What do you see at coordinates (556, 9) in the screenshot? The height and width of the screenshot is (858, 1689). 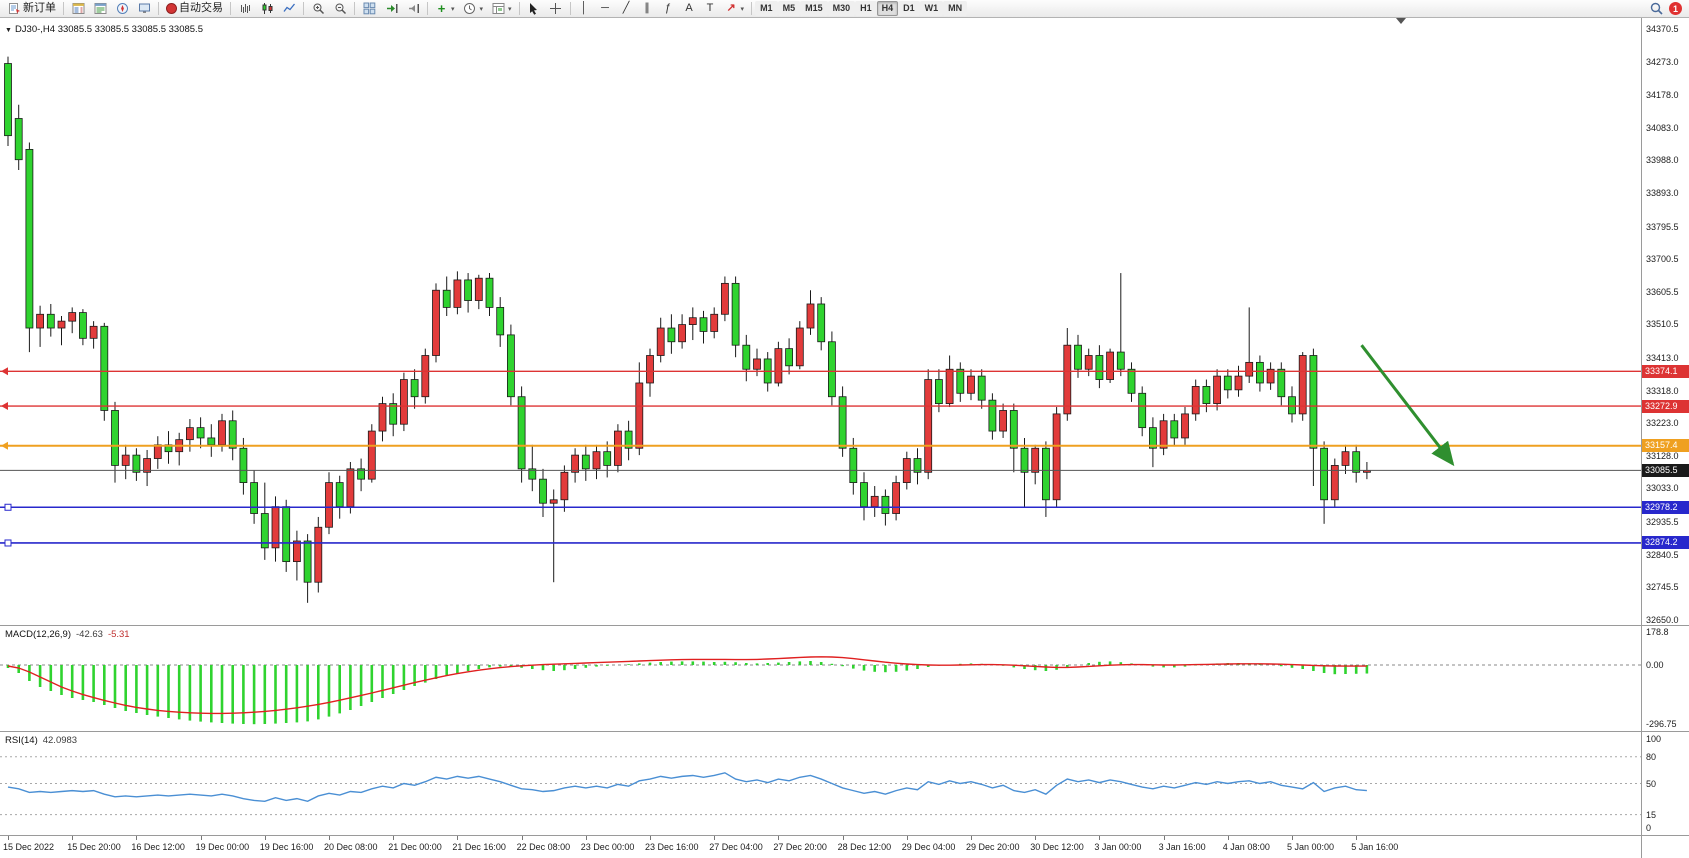 I see `crosshair-tool-button` at bounding box center [556, 9].